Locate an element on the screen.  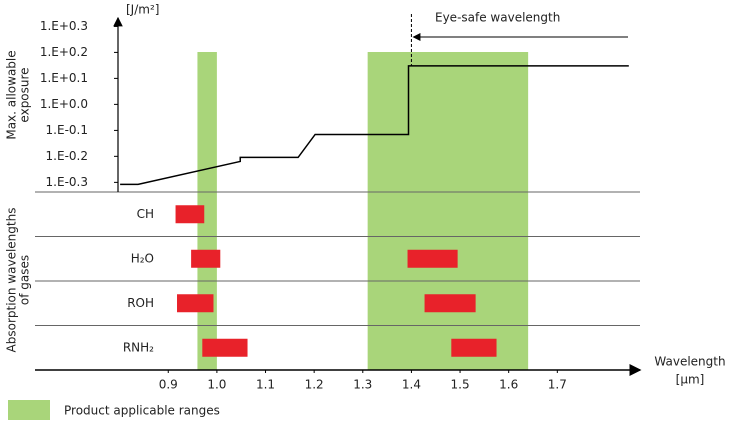
y-tick-label: 1.E-0.3 is located at coordinates (67, 182).